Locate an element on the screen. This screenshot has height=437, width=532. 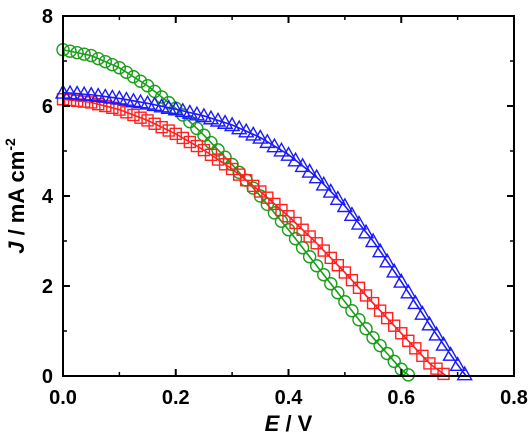
y-tick-label: 0 is located at coordinates (47, 377).